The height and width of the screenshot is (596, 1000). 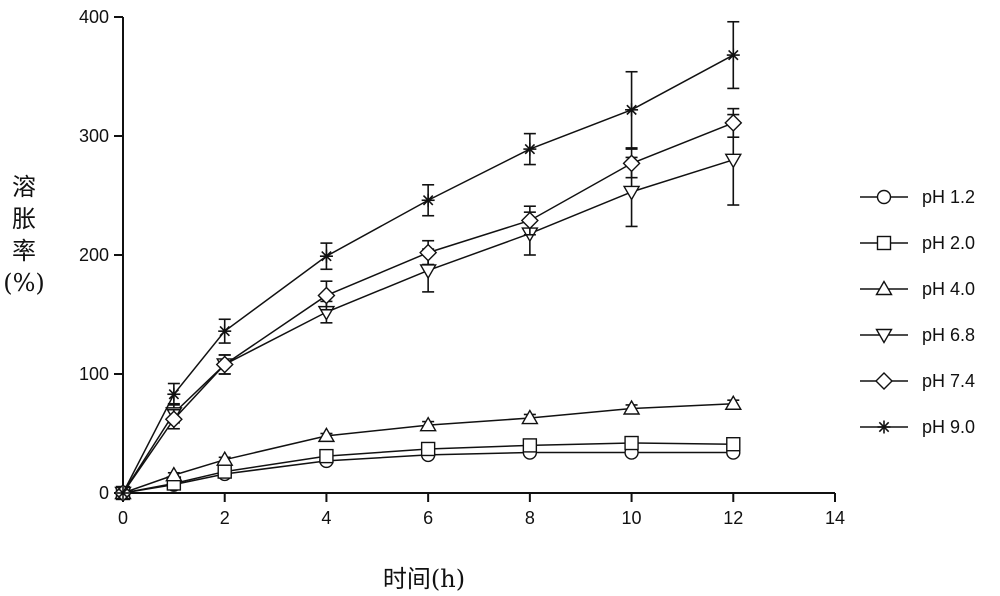 What do you see at coordinates (917, 243) in the screenshot?
I see `legend-item-ph-2_0: pH 2.0` at bounding box center [917, 243].